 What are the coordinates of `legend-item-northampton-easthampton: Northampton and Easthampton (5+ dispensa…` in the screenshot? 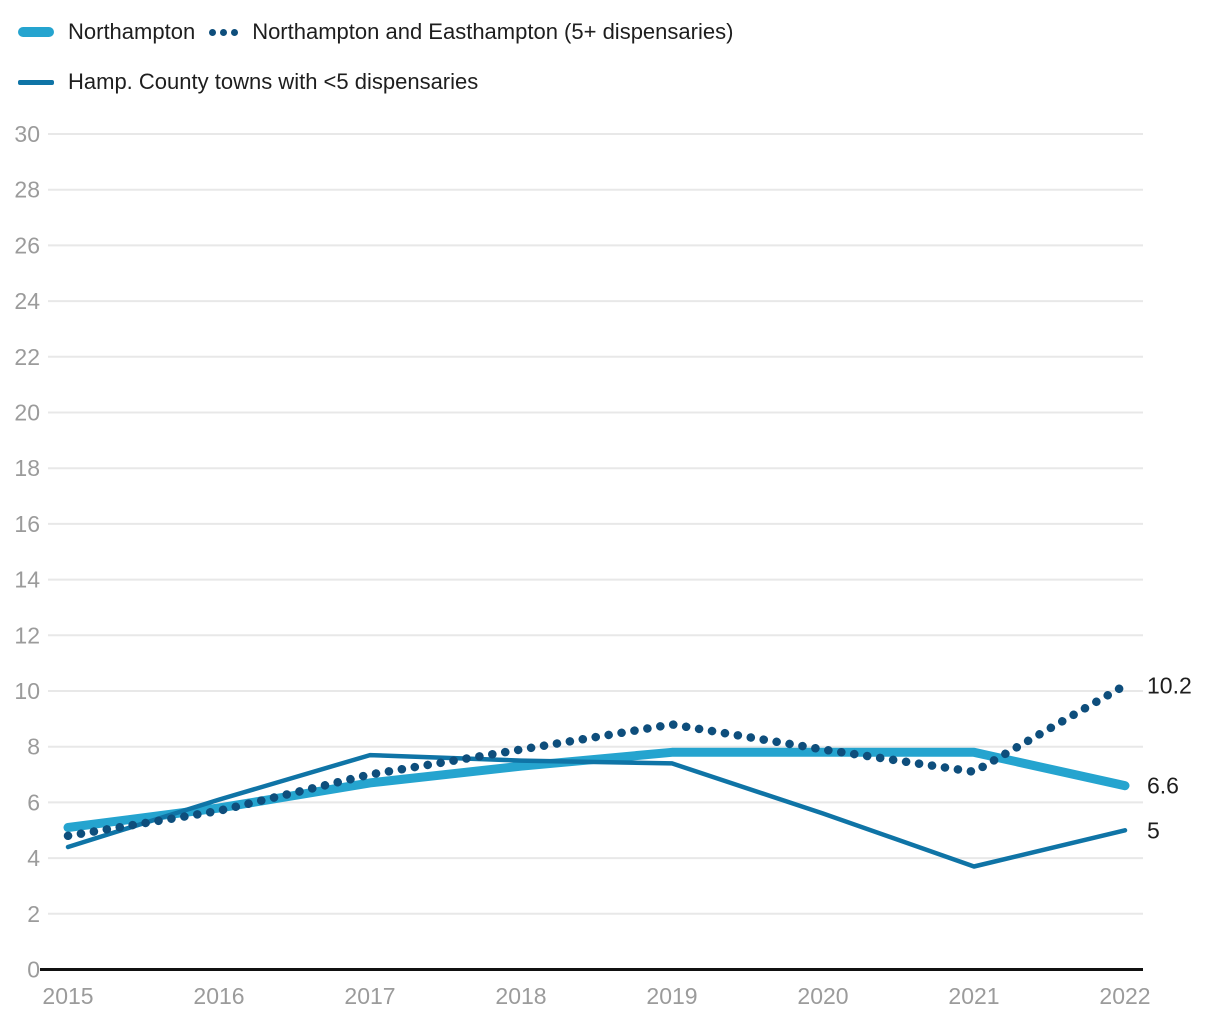 It's located at (471, 32).